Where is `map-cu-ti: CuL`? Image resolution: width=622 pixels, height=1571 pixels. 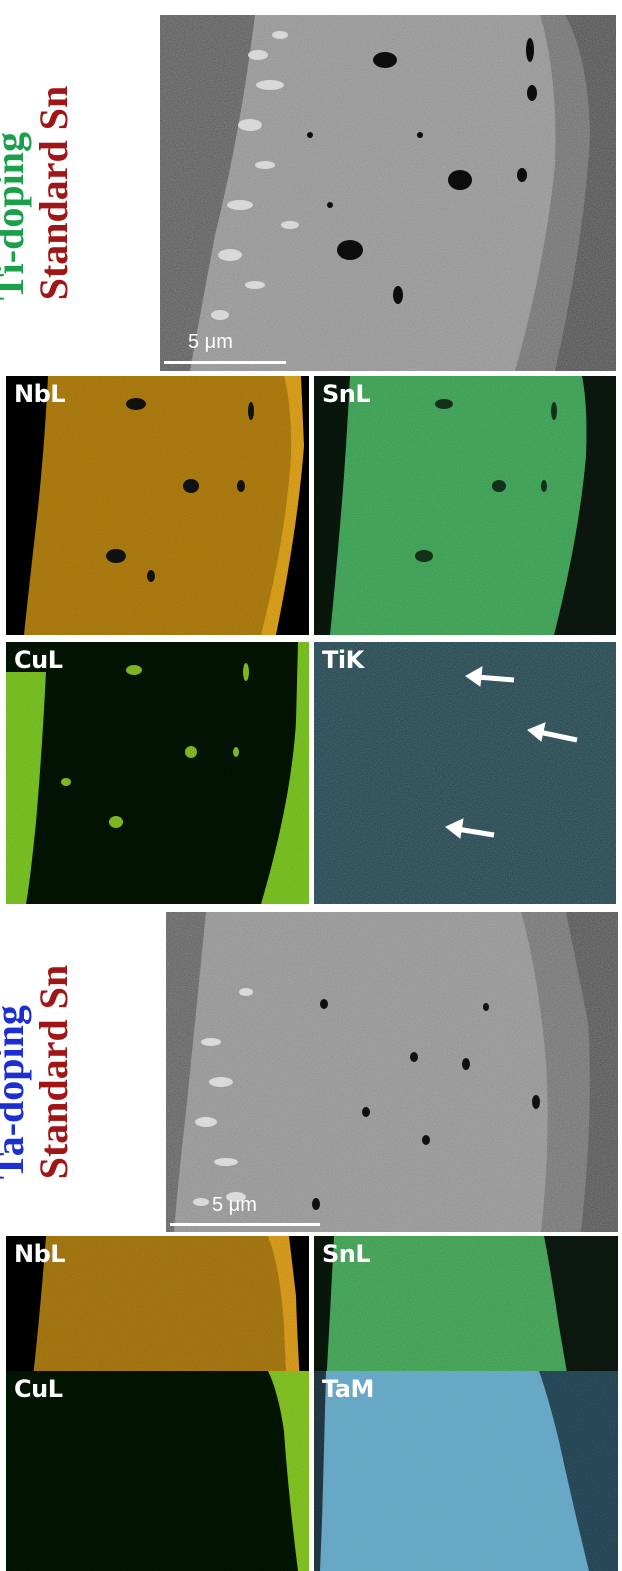
map-cu-ti: CuL is located at coordinates (157, 773).